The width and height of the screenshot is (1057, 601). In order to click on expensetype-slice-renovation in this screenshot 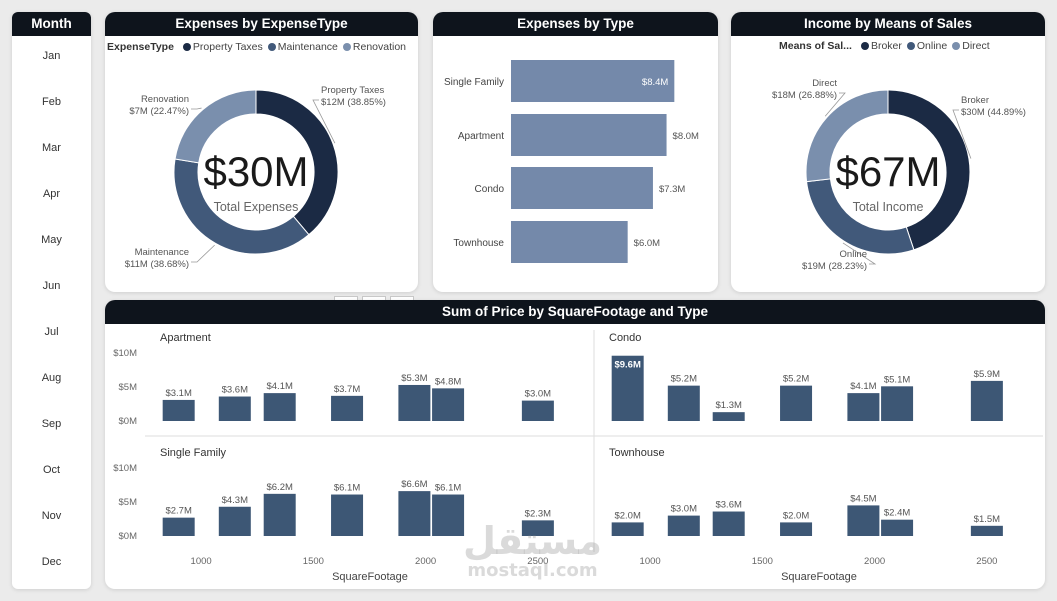, I will do `click(215, 126)`.